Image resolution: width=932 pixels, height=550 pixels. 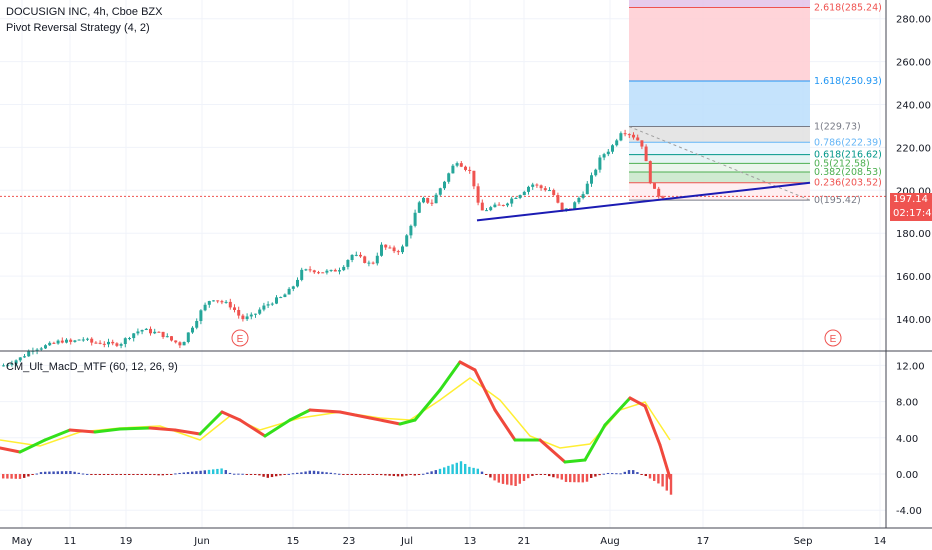 I want to click on fib-level-label: 0.5(212.58), so click(x=842, y=163).